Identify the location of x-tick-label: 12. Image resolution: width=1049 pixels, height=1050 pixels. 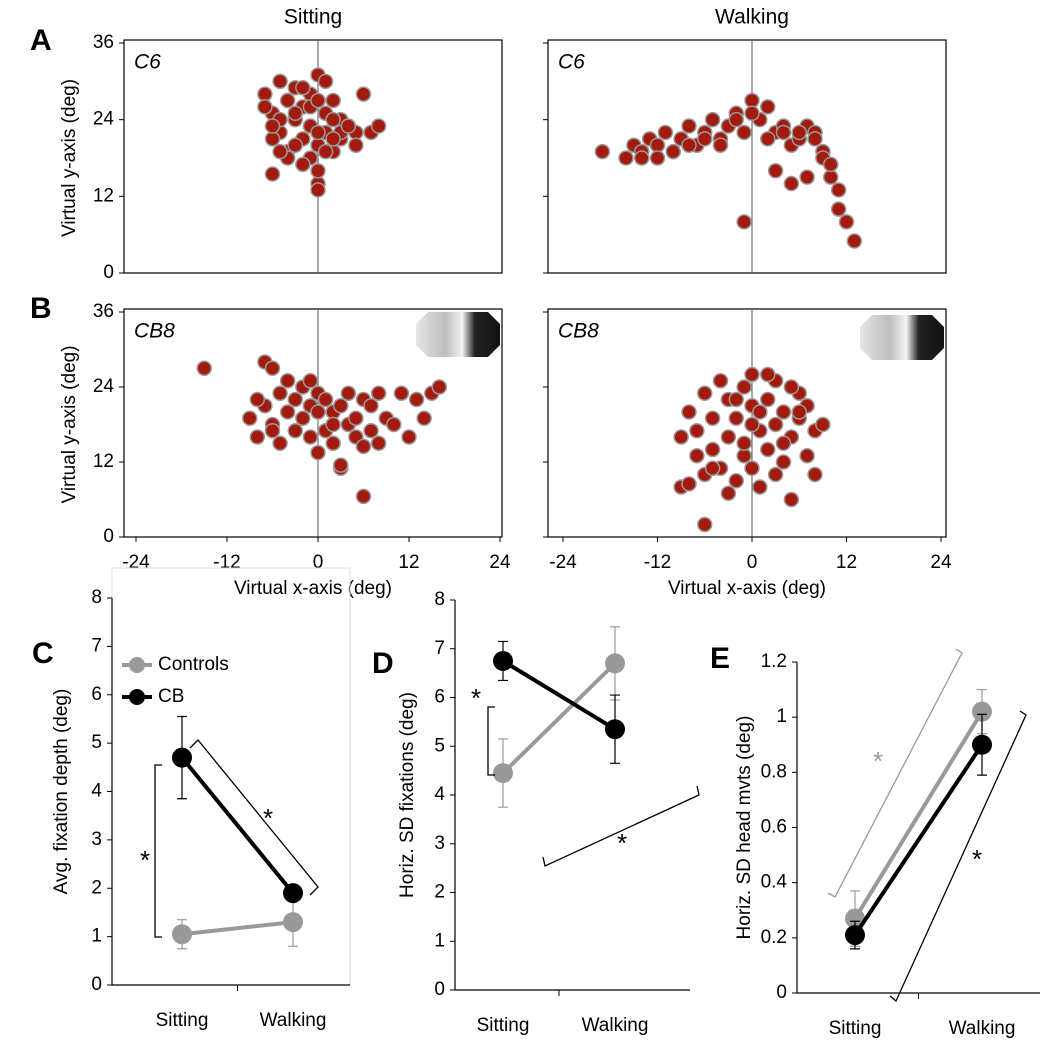
(846, 562).